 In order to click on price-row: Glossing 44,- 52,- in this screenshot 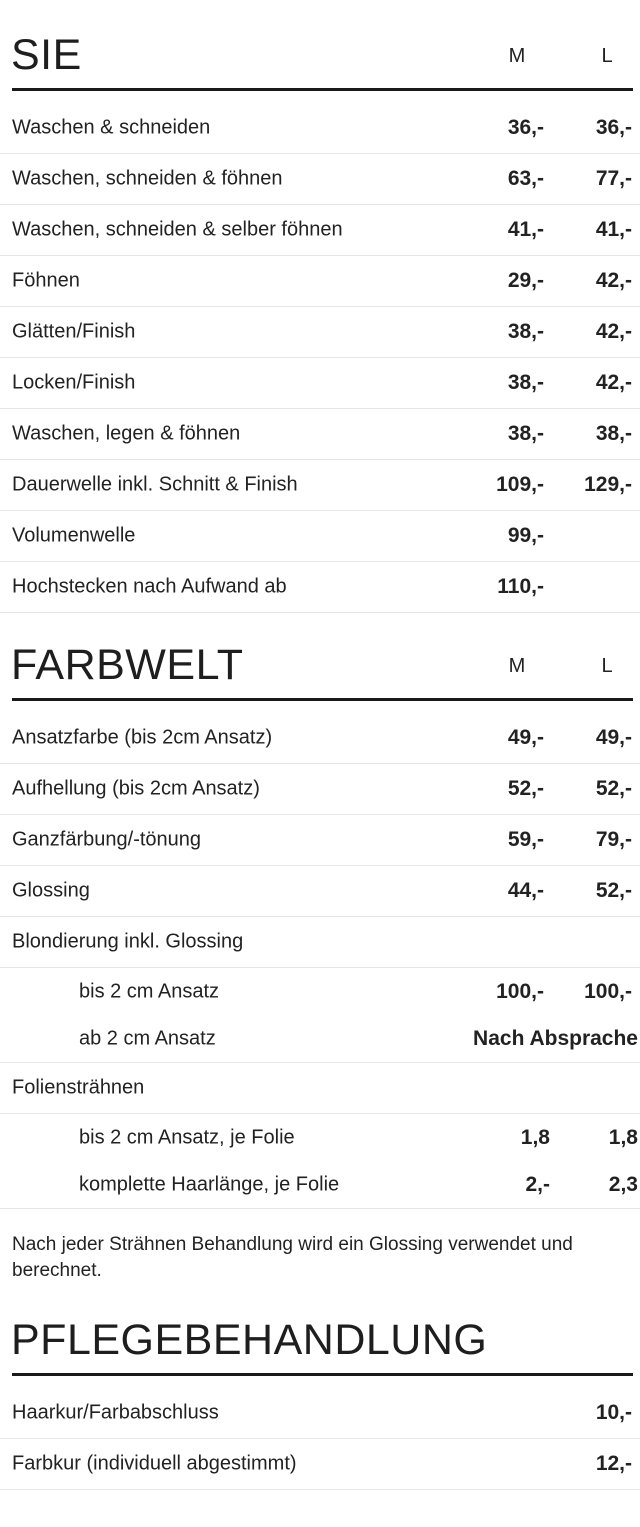, I will do `click(320, 891)`.